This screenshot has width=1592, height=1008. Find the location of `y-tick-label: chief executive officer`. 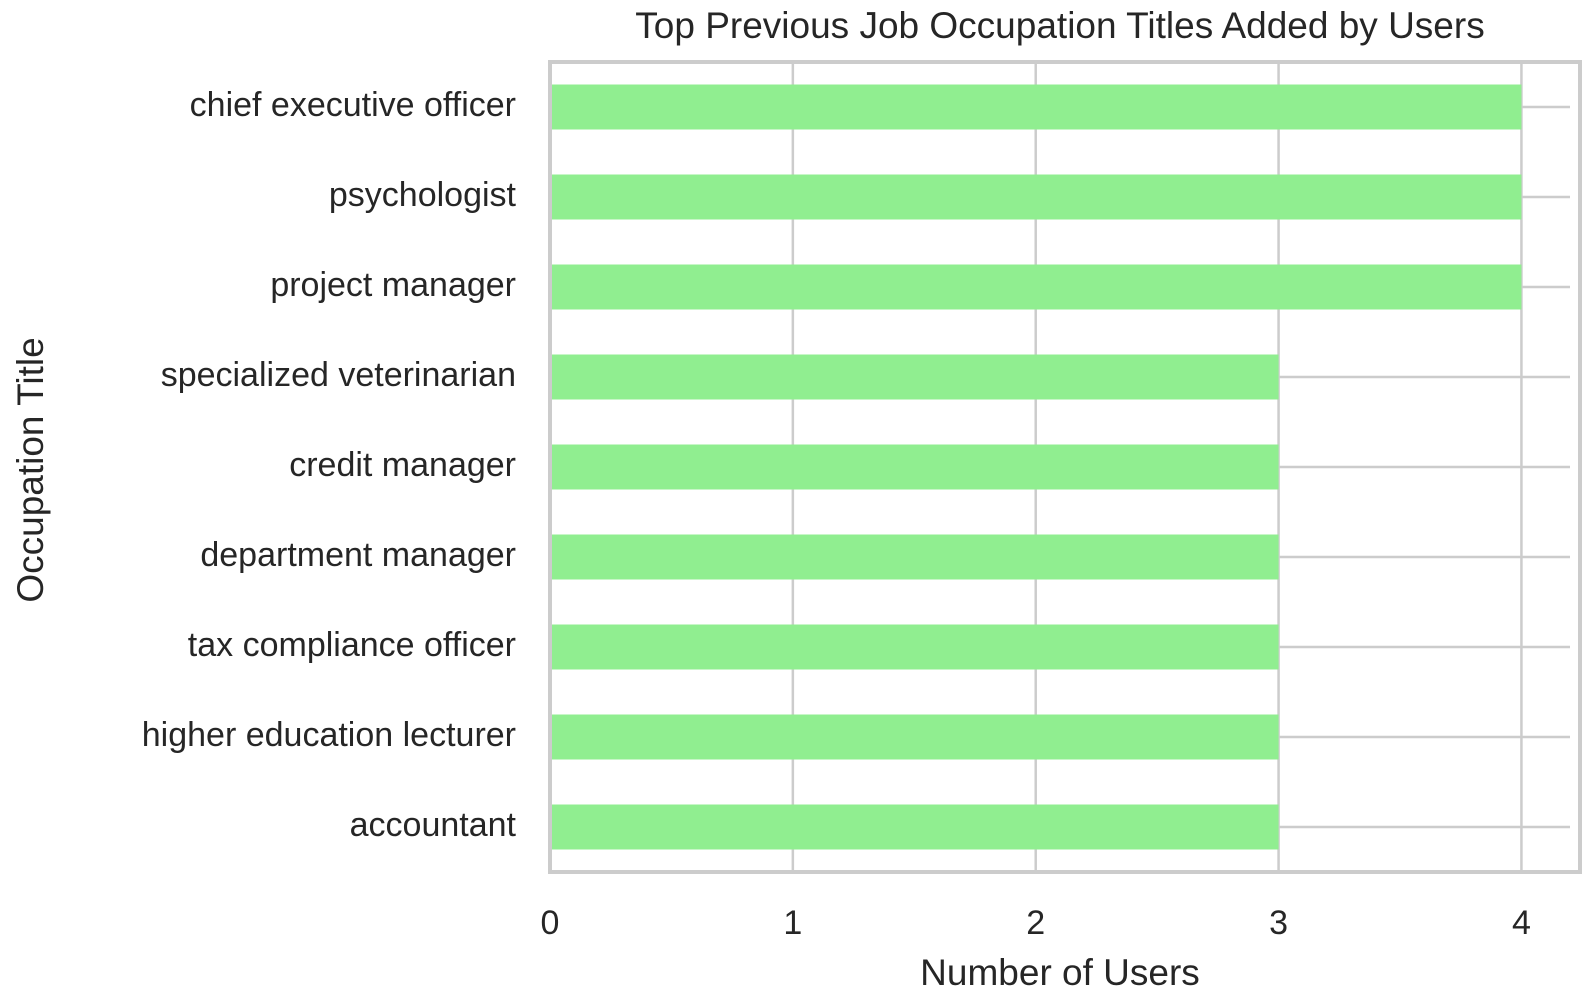

y-tick-label: chief executive officer is located at coordinates (353, 105).